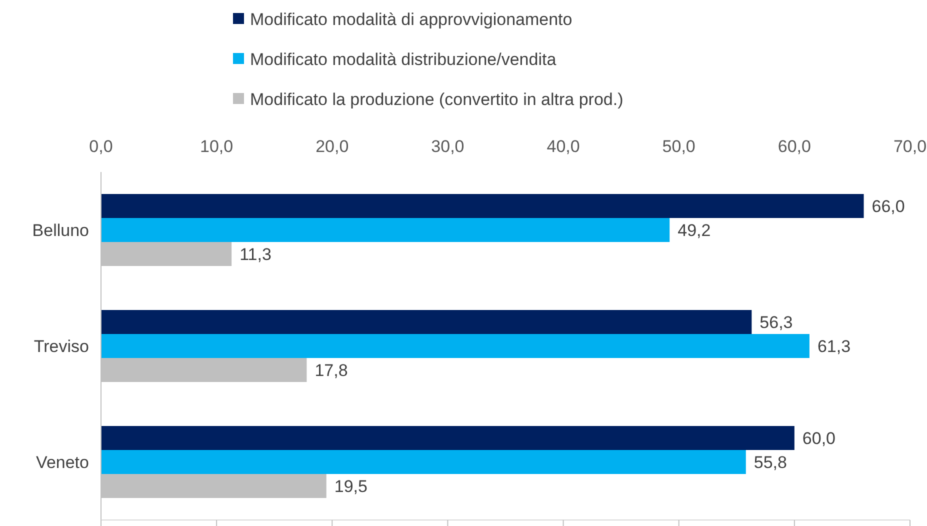 This screenshot has height=526, width=927. I want to click on data-label: 19,5, so click(351, 486).